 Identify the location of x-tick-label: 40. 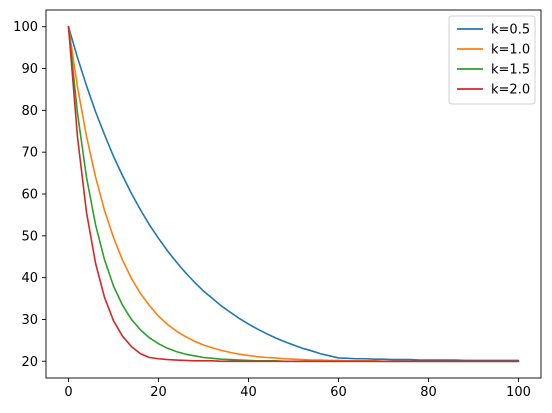
(248, 392).